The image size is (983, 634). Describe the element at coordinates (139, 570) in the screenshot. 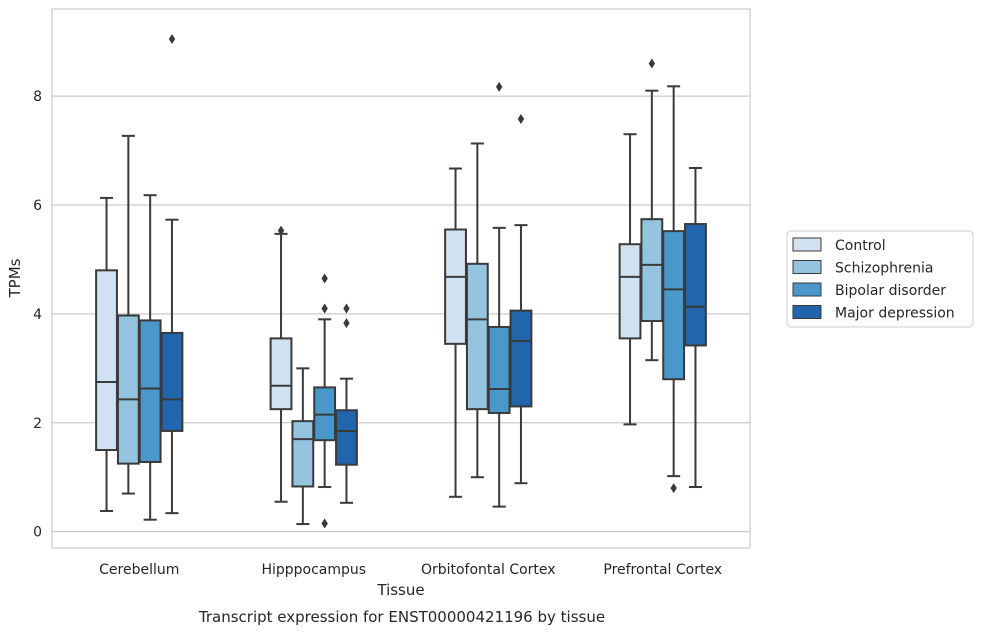

I see `x-tick-label-0: Cerebellum` at that location.